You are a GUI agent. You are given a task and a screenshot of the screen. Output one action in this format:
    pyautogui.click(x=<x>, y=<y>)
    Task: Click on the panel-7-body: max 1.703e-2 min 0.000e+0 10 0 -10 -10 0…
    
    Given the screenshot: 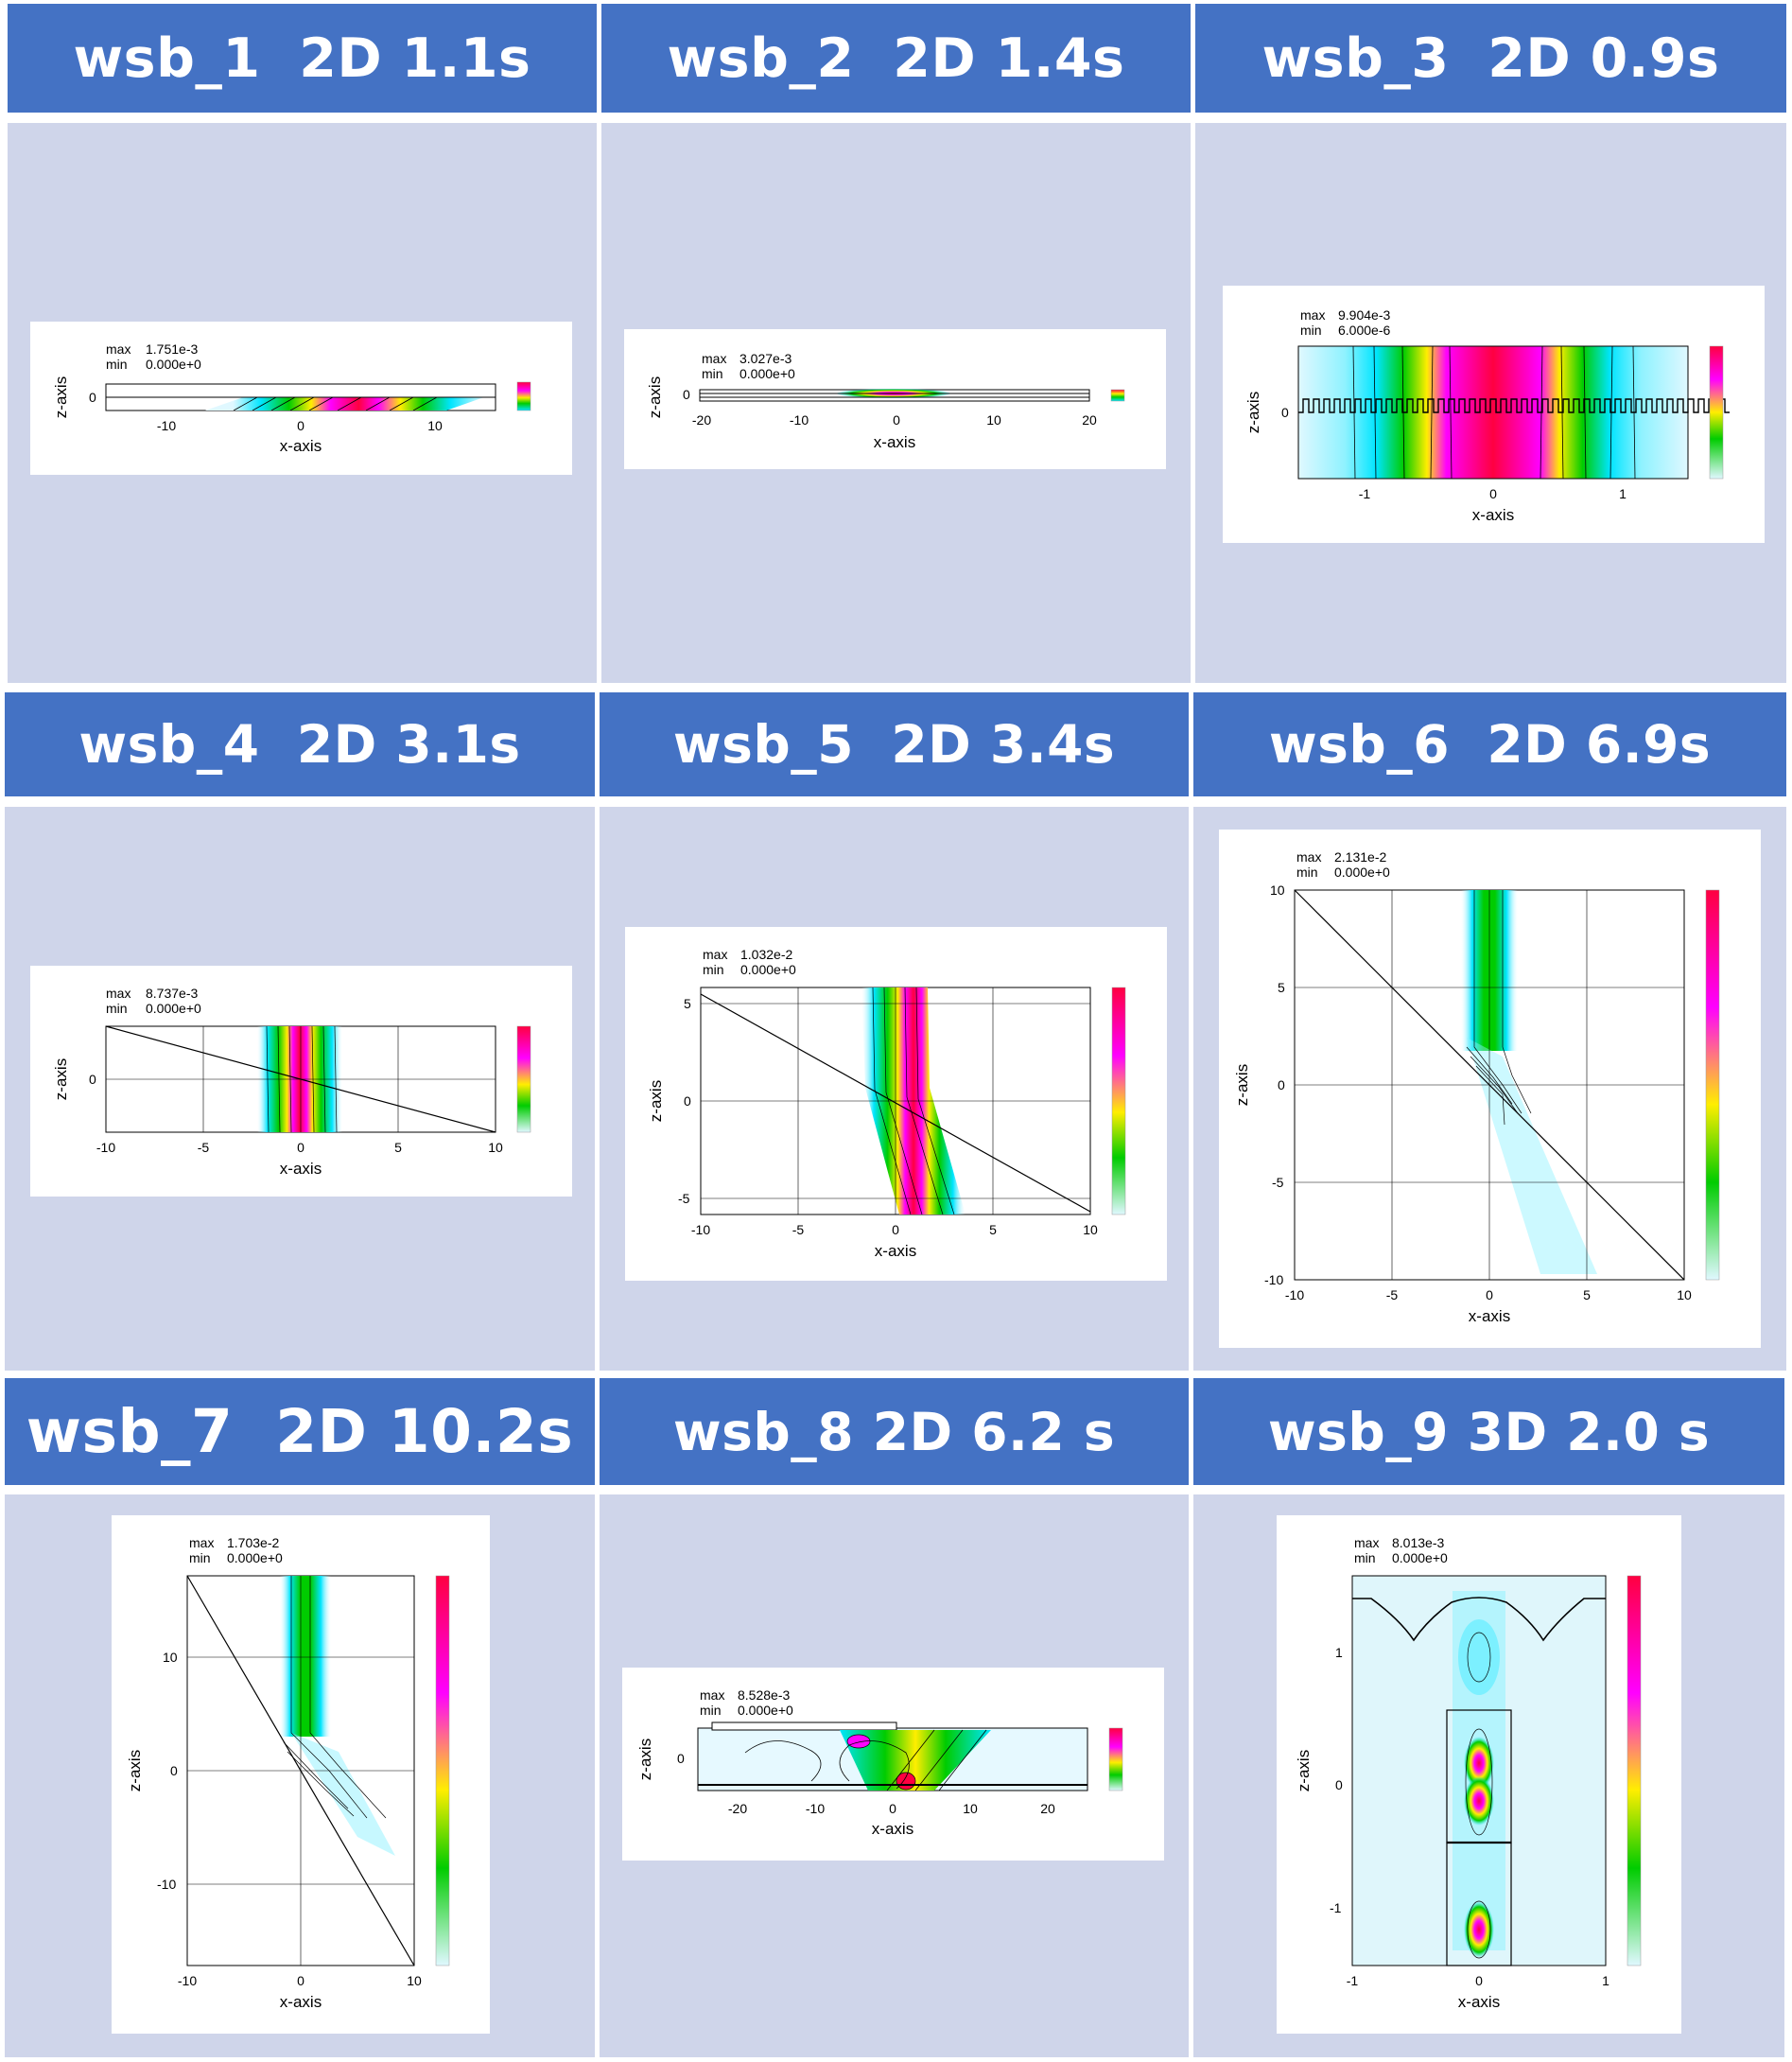 What is the action you would take?
    pyautogui.click(x=300, y=1775)
    